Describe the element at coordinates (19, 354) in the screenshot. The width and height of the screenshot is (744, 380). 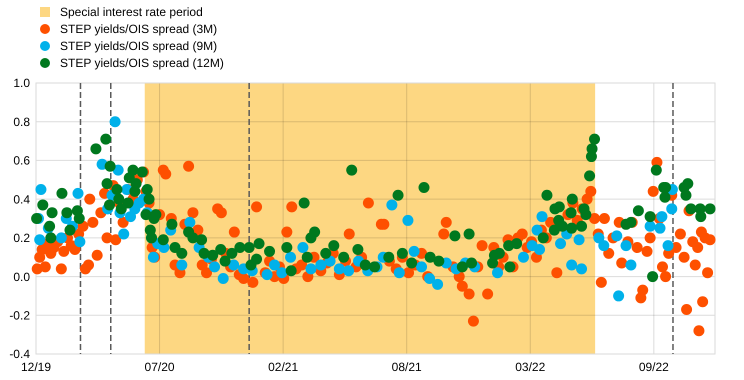
I see `y-tick-label: -0.4` at that location.